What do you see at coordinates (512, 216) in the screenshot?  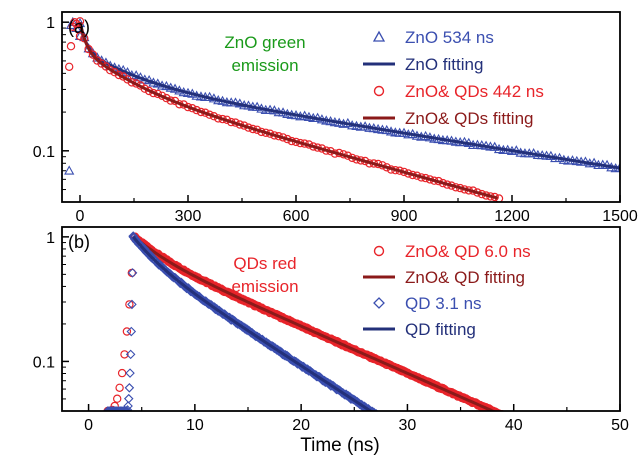 I see `x-tick-label: 1200` at bounding box center [512, 216].